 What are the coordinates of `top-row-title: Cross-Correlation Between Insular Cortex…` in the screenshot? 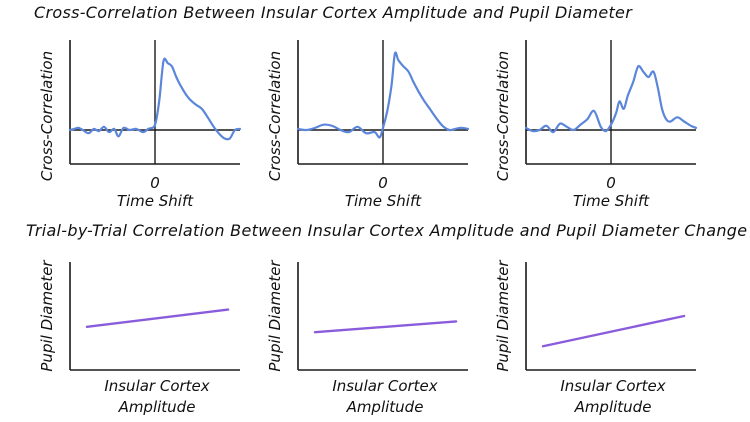 It's located at (333, 12).